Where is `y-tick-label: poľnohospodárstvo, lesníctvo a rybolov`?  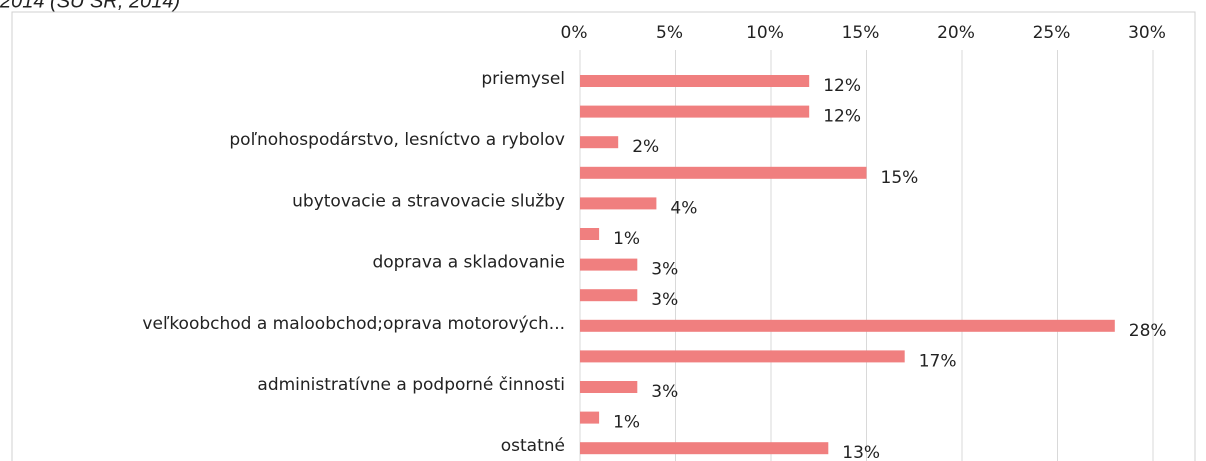
y-tick-label: poľnohospodárstvo, lesníctvo a rybolov is located at coordinates (397, 140).